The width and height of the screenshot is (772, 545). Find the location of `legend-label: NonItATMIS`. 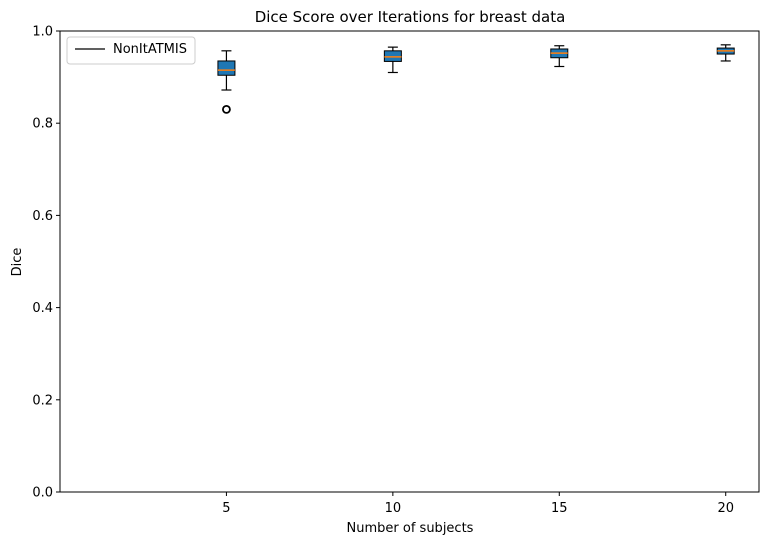

legend-label: NonItATMIS is located at coordinates (150, 49).